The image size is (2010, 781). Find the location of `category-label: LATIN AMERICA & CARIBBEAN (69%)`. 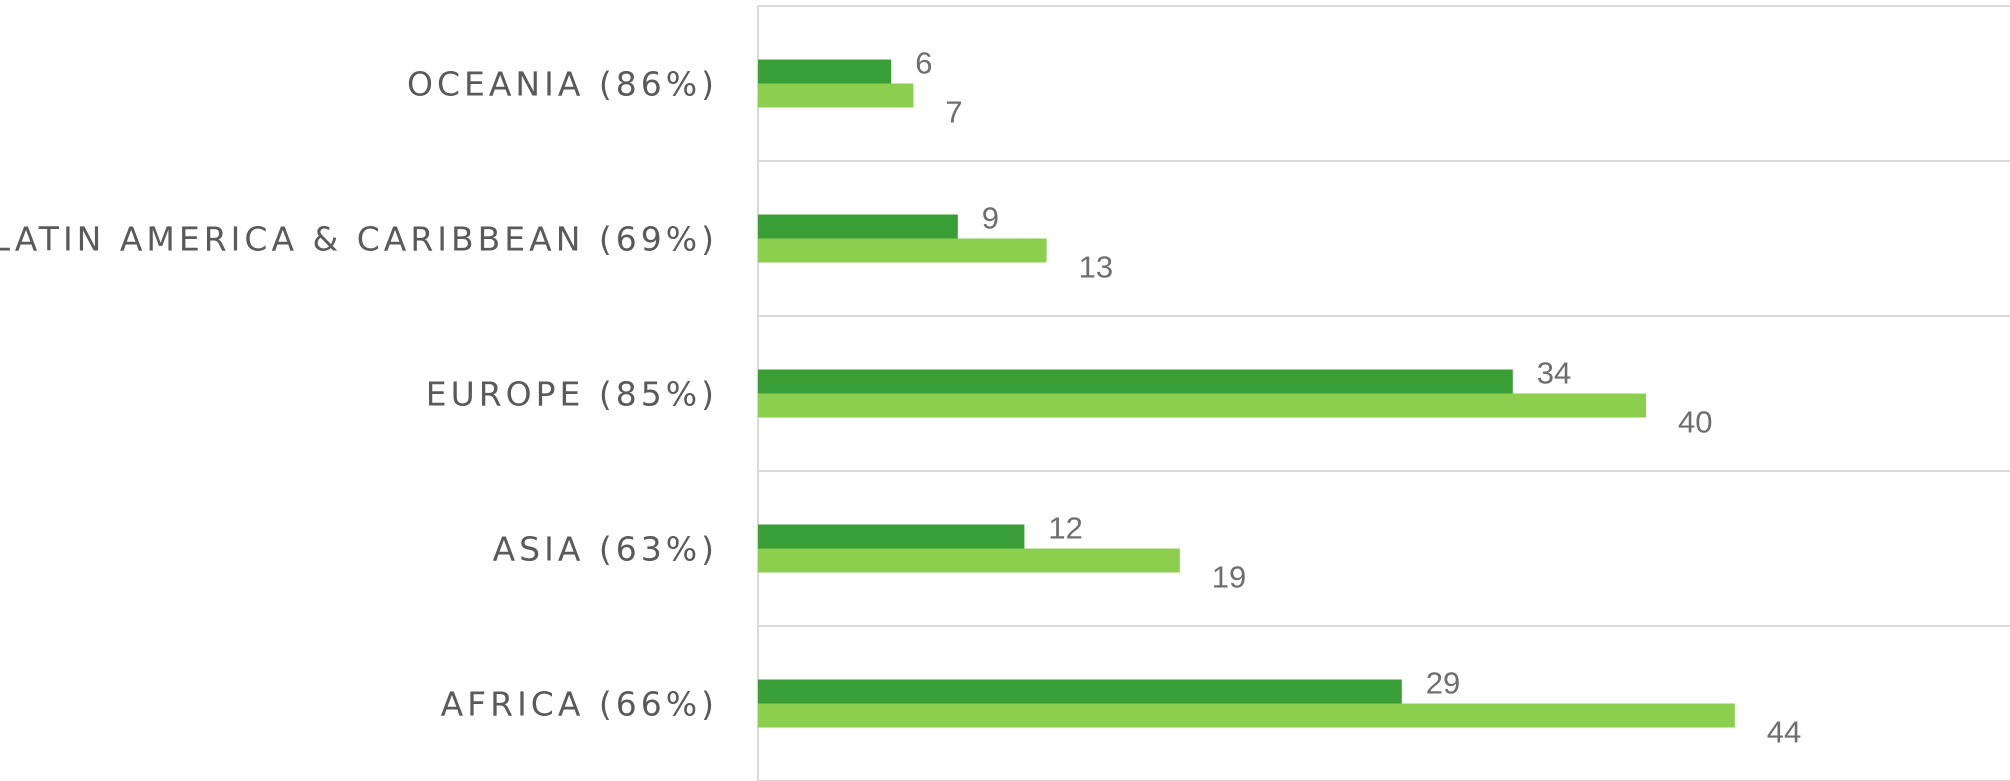

category-label: LATIN AMERICA & CARIBBEAN (69%) is located at coordinates (359, 239).